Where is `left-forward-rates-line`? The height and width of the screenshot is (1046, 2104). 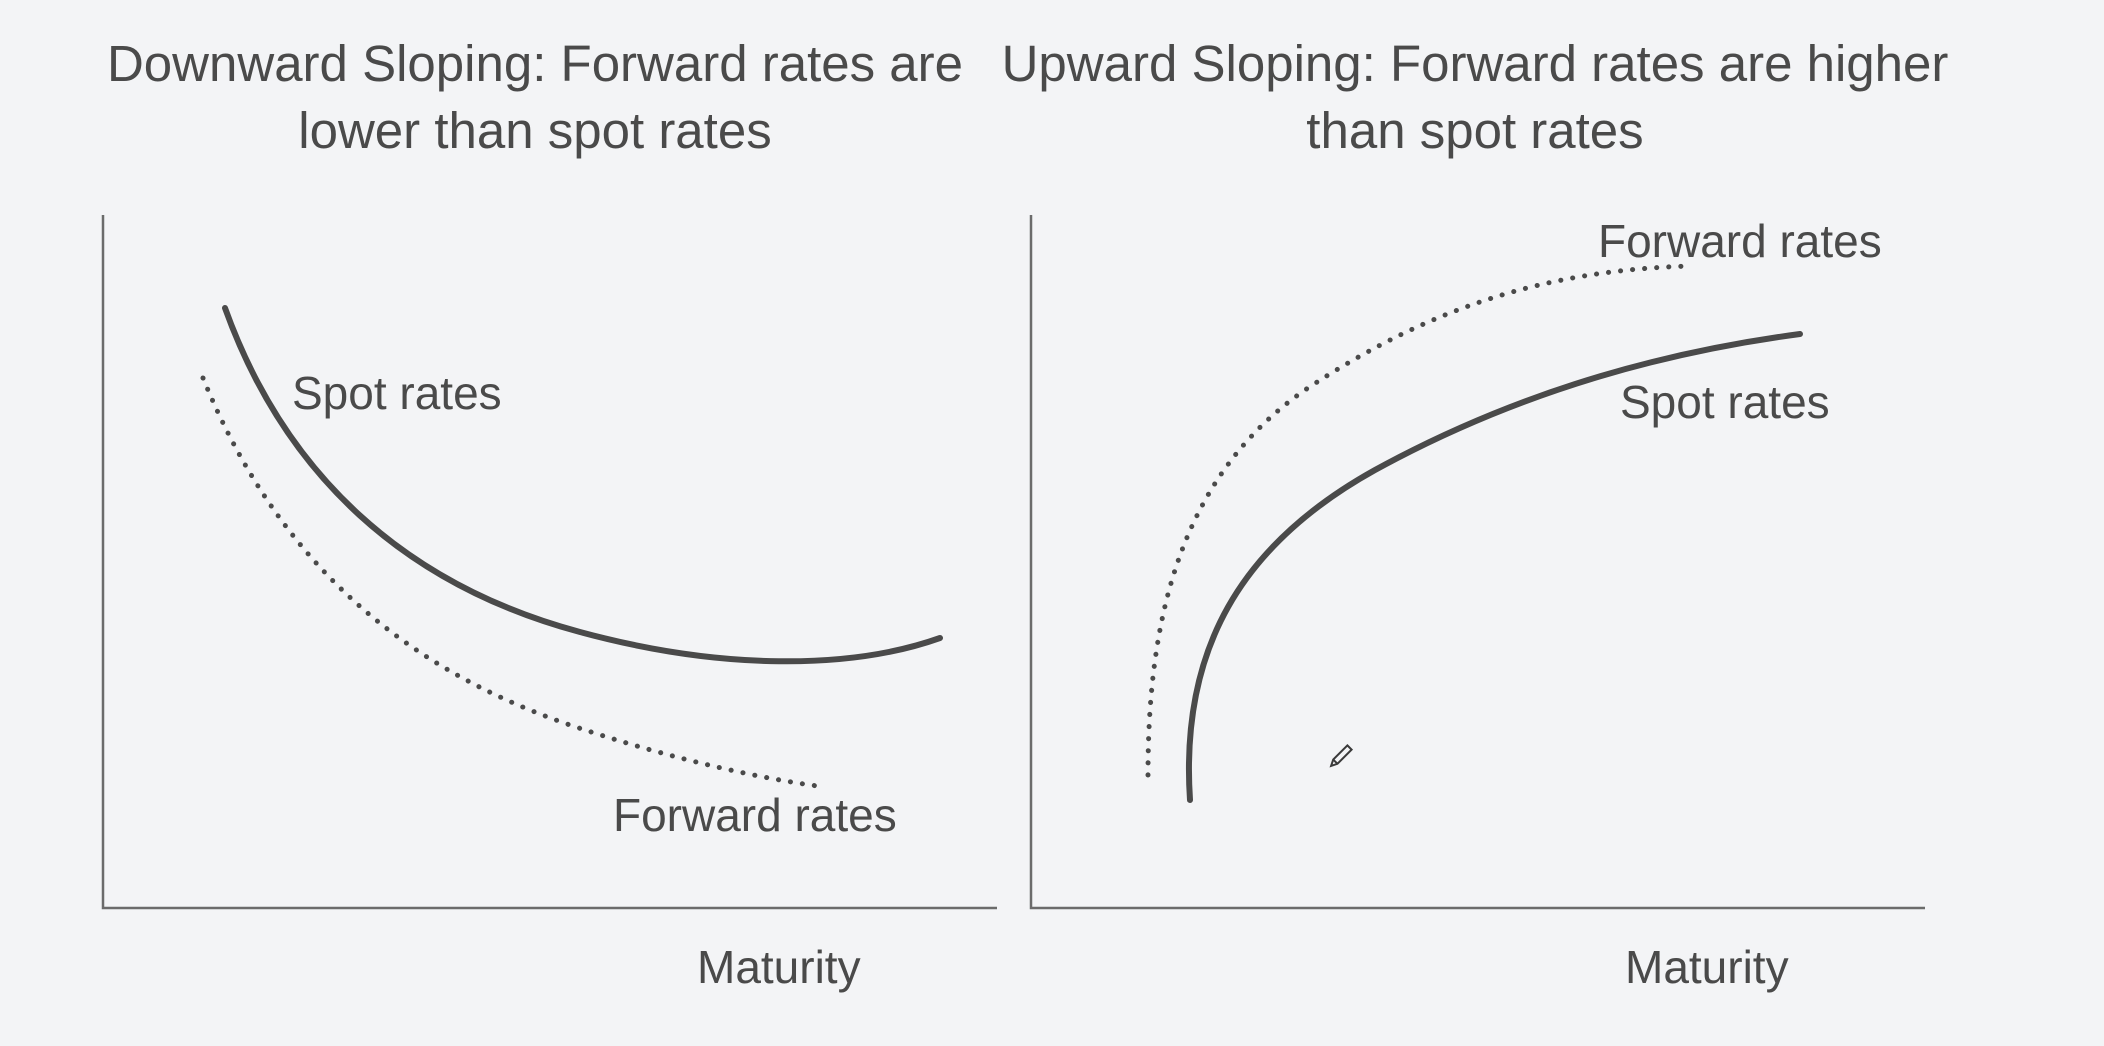 left-forward-rates-line is located at coordinates (514, 582).